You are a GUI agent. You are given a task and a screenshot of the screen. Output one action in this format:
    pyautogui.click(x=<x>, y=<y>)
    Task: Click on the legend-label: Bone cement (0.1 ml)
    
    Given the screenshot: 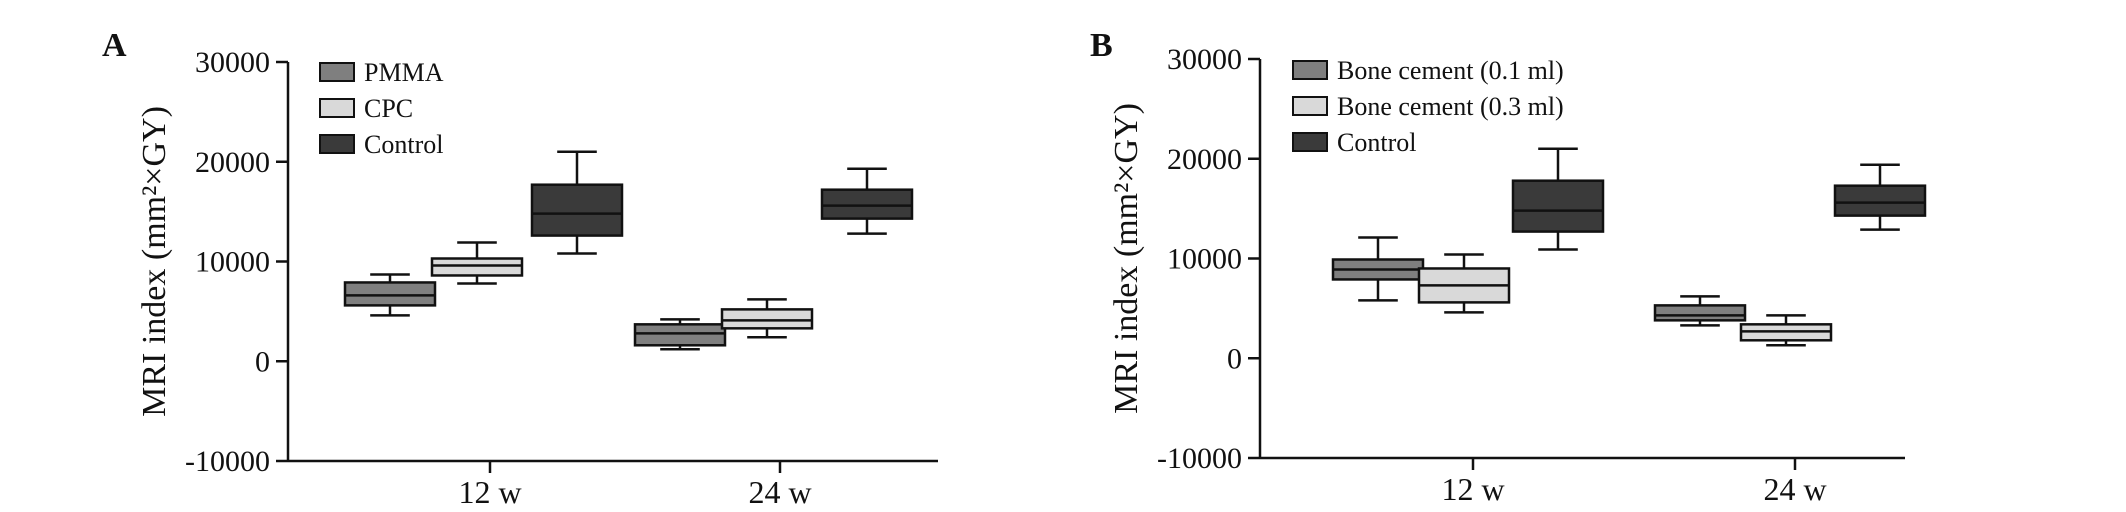 What is the action you would take?
    pyautogui.click(x=1450, y=70)
    